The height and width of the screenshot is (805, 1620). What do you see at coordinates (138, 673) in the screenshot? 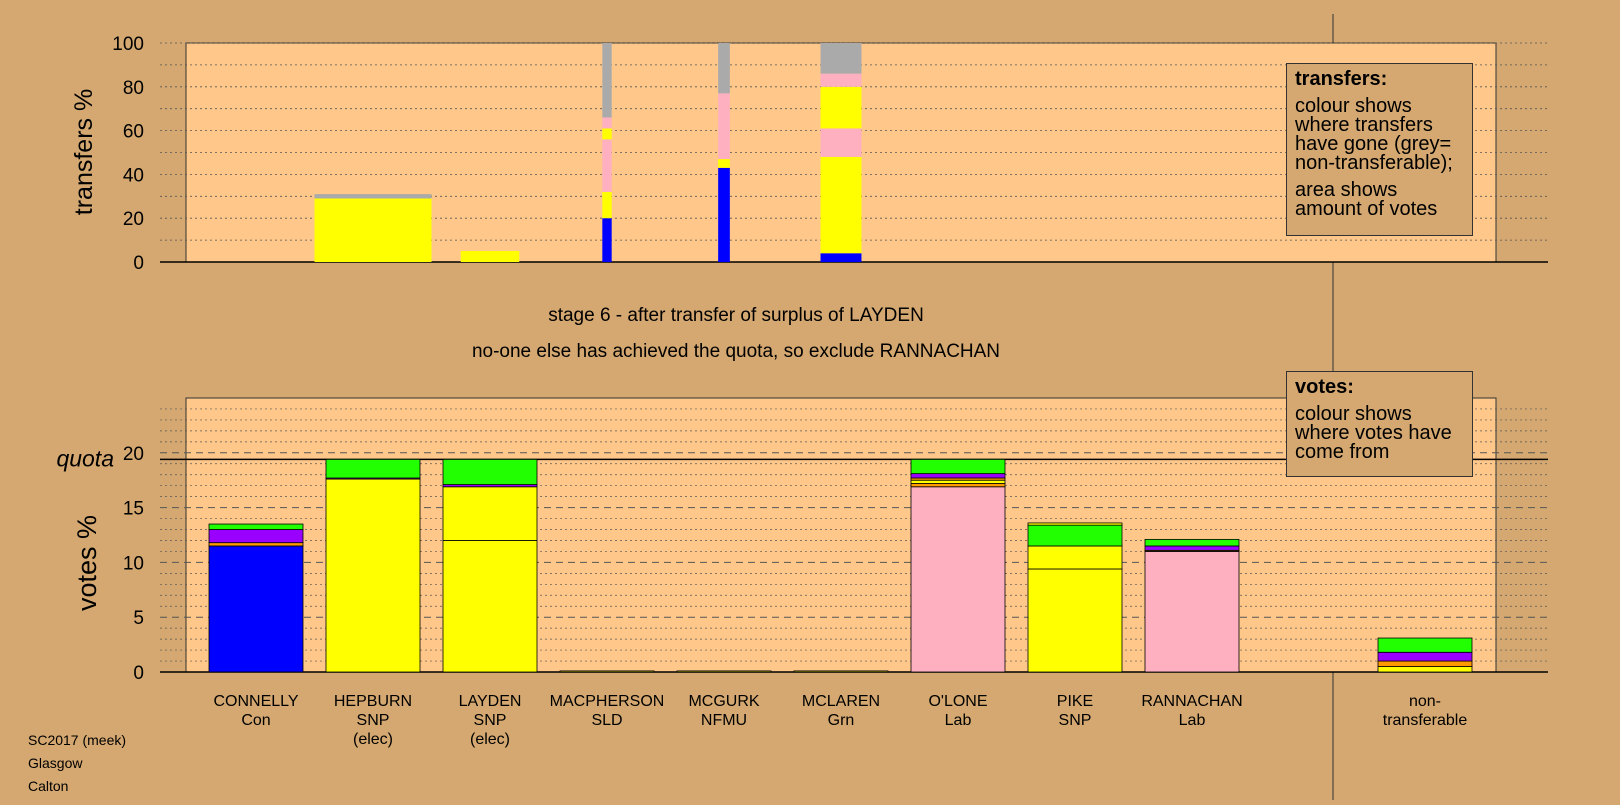
I see `votes-y-tick-label: 0` at bounding box center [138, 673].